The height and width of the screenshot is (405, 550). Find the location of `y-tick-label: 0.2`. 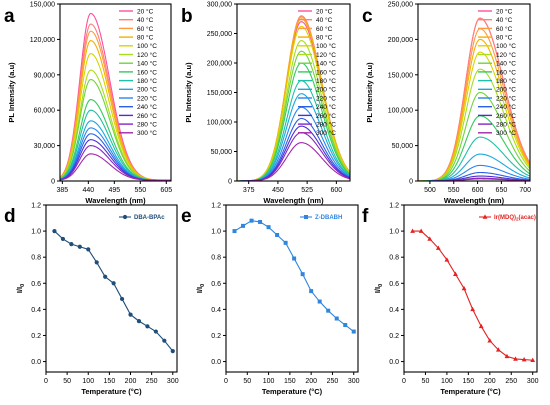

y-tick-label: 0.2 is located at coordinates (394, 336).